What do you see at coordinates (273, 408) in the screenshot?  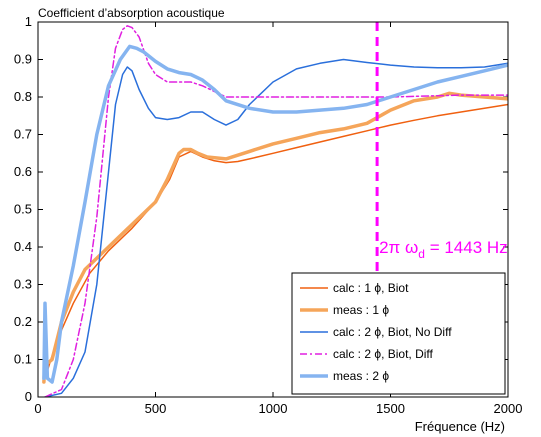 I see `x-tick-label: 1000` at bounding box center [273, 408].